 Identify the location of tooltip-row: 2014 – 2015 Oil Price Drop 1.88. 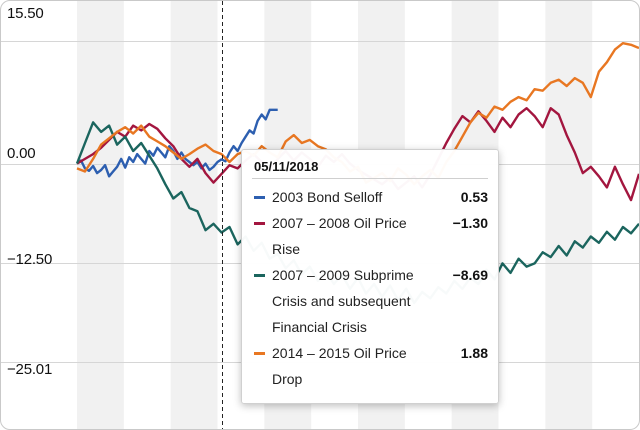
(371, 366).